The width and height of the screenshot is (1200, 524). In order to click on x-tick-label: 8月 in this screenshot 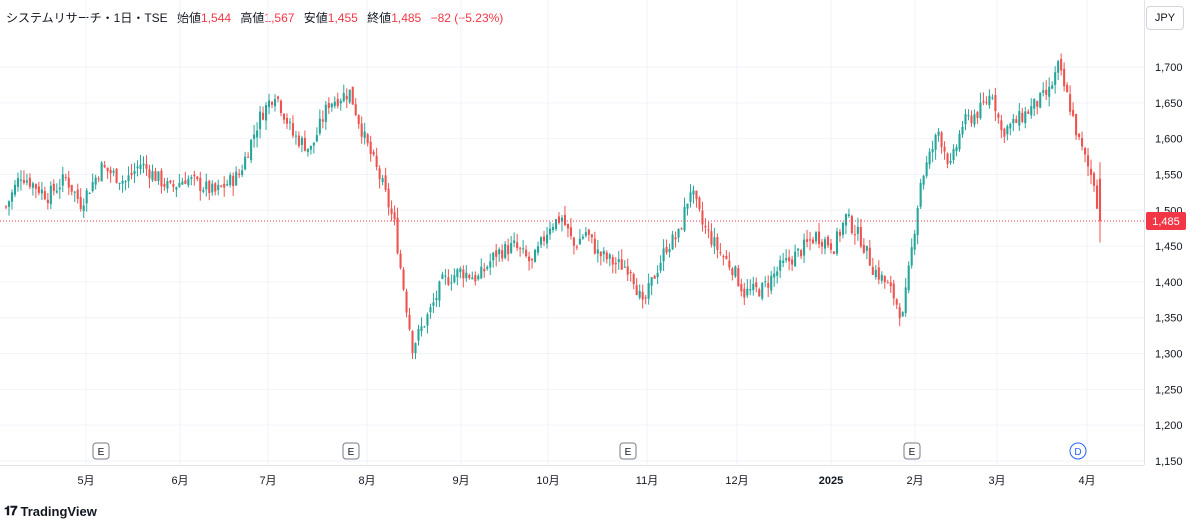, I will do `click(366, 481)`.